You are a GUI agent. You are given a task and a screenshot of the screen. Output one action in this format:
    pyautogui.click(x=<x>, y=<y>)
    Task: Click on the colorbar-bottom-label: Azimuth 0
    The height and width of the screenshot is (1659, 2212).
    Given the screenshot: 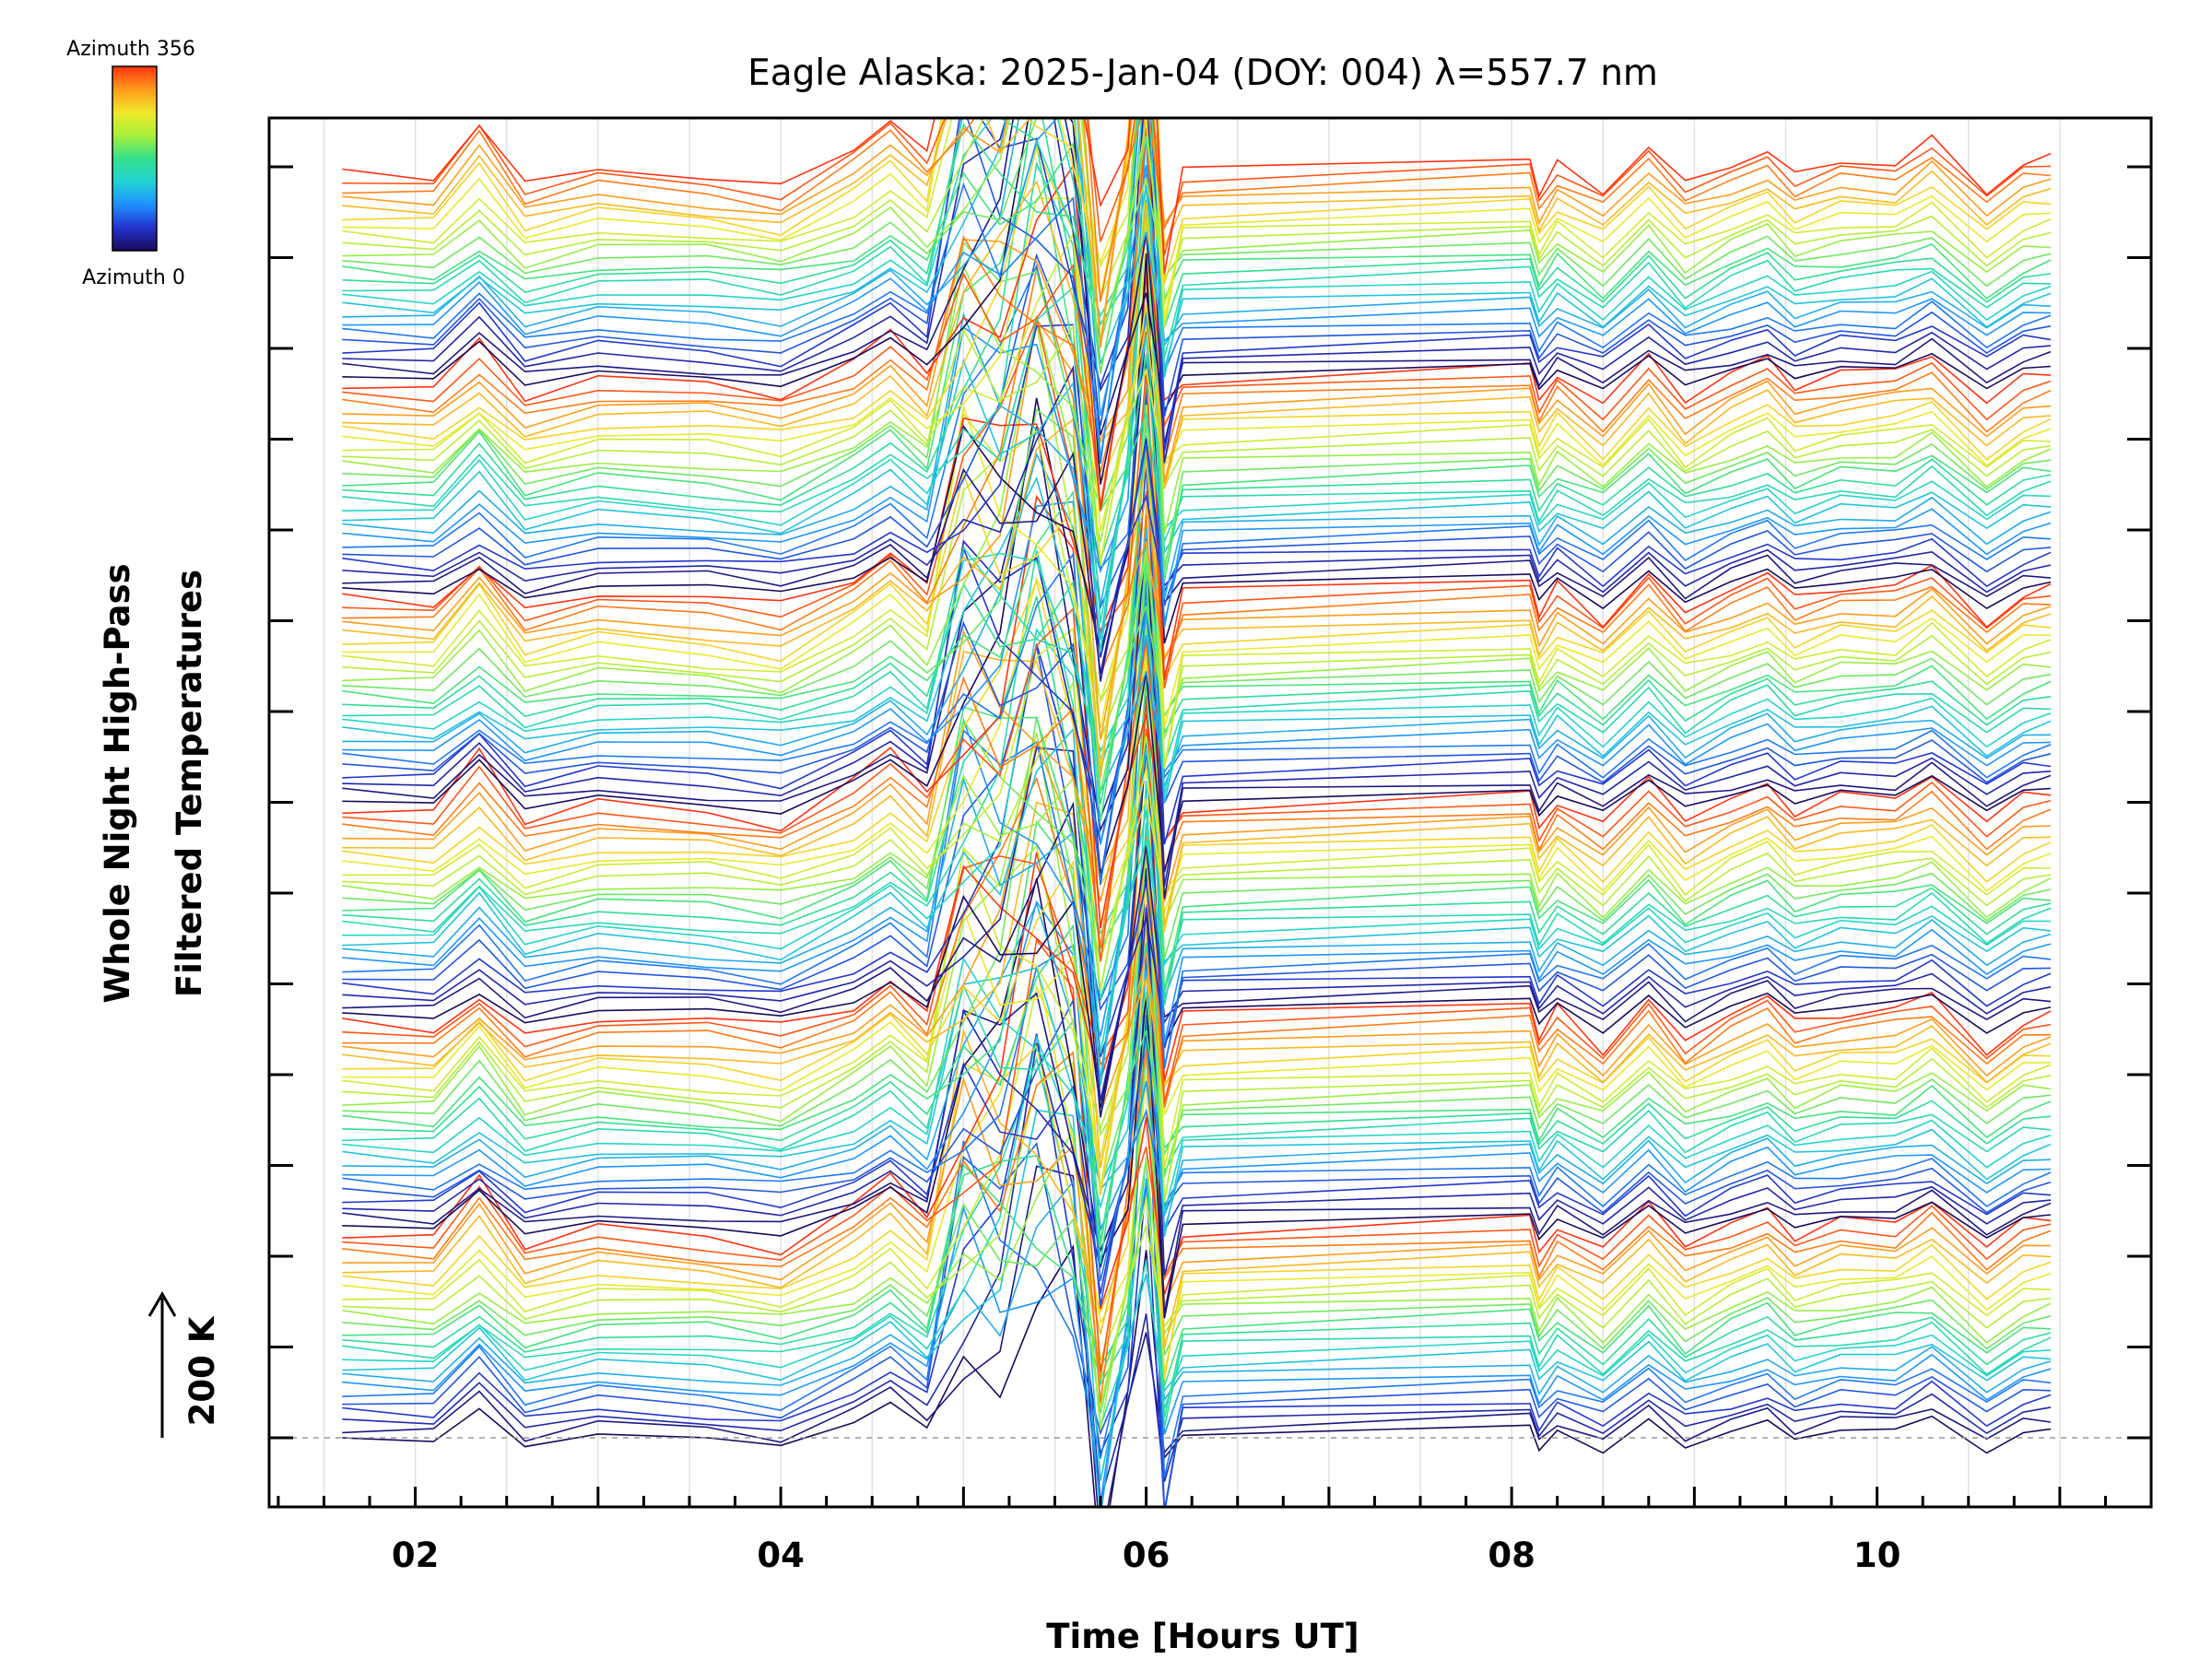 What is the action you would take?
    pyautogui.click(x=133, y=277)
    